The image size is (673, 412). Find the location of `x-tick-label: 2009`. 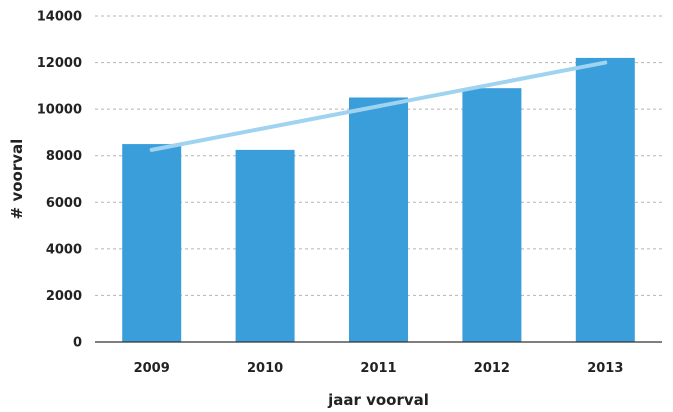

x-tick-label: 2009 is located at coordinates (152, 368).